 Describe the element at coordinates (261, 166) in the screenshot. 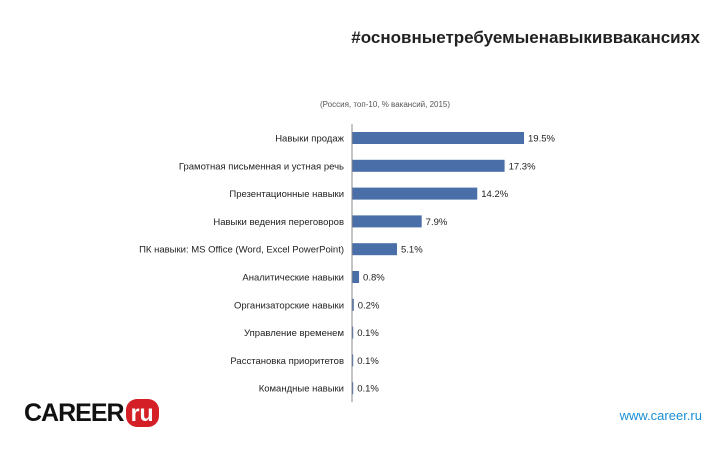

I see `category-label: Грамотная письменная и устная речь` at that location.